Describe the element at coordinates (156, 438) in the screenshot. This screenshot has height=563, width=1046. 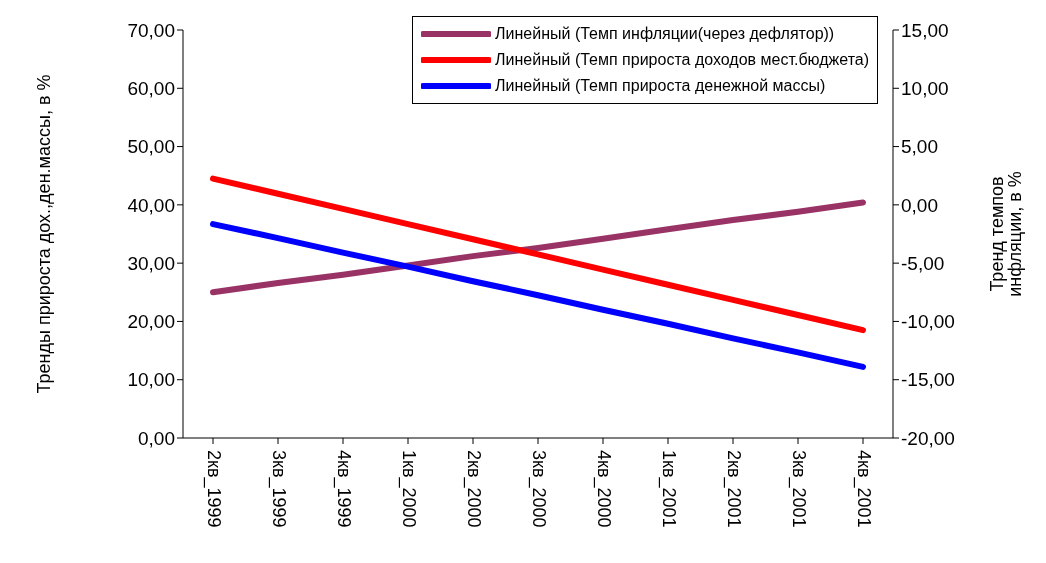
I see `y-tick-label: 0,00` at that location.